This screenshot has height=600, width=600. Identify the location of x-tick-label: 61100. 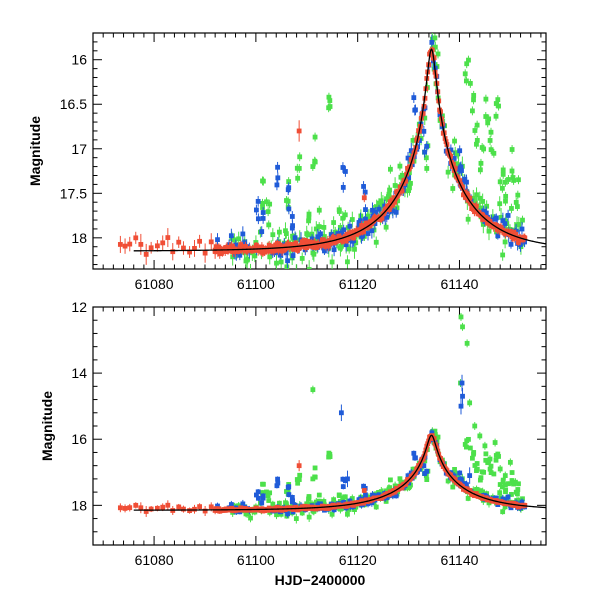
(256, 560).